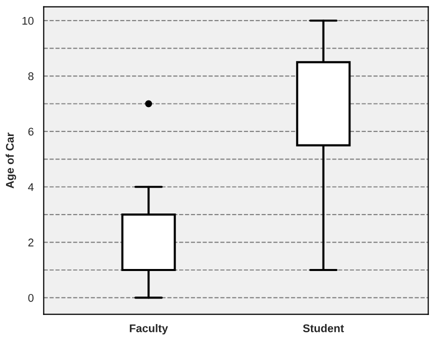 The width and height of the screenshot is (437, 338). What do you see at coordinates (31, 132) in the screenshot?
I see `y-tick-label: 6` at bounding box center [31, 132].